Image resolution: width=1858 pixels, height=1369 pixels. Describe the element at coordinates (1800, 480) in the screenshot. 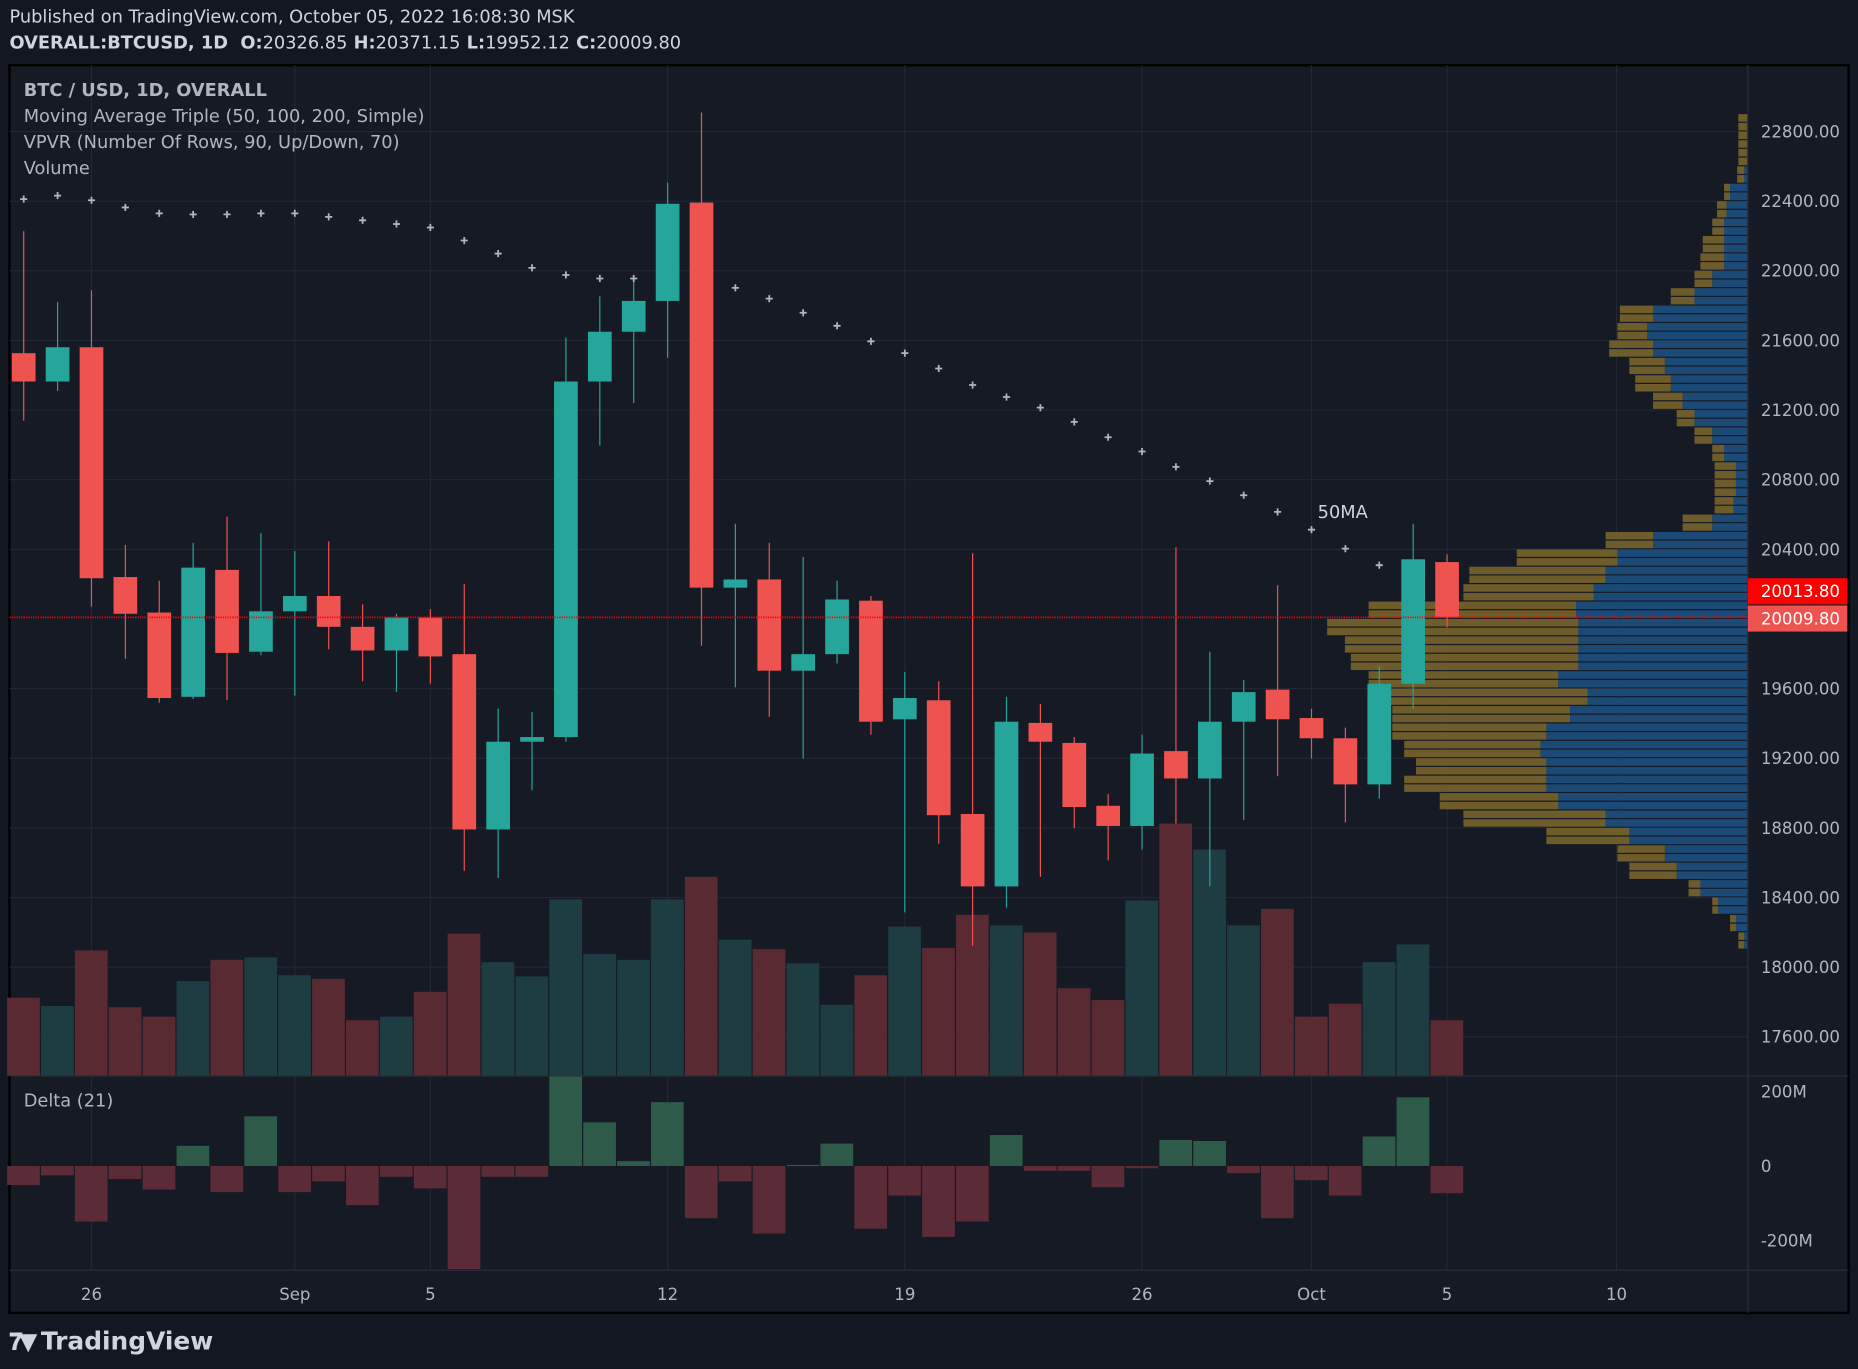

I see `price-tick-label: 20800.00` at that location.